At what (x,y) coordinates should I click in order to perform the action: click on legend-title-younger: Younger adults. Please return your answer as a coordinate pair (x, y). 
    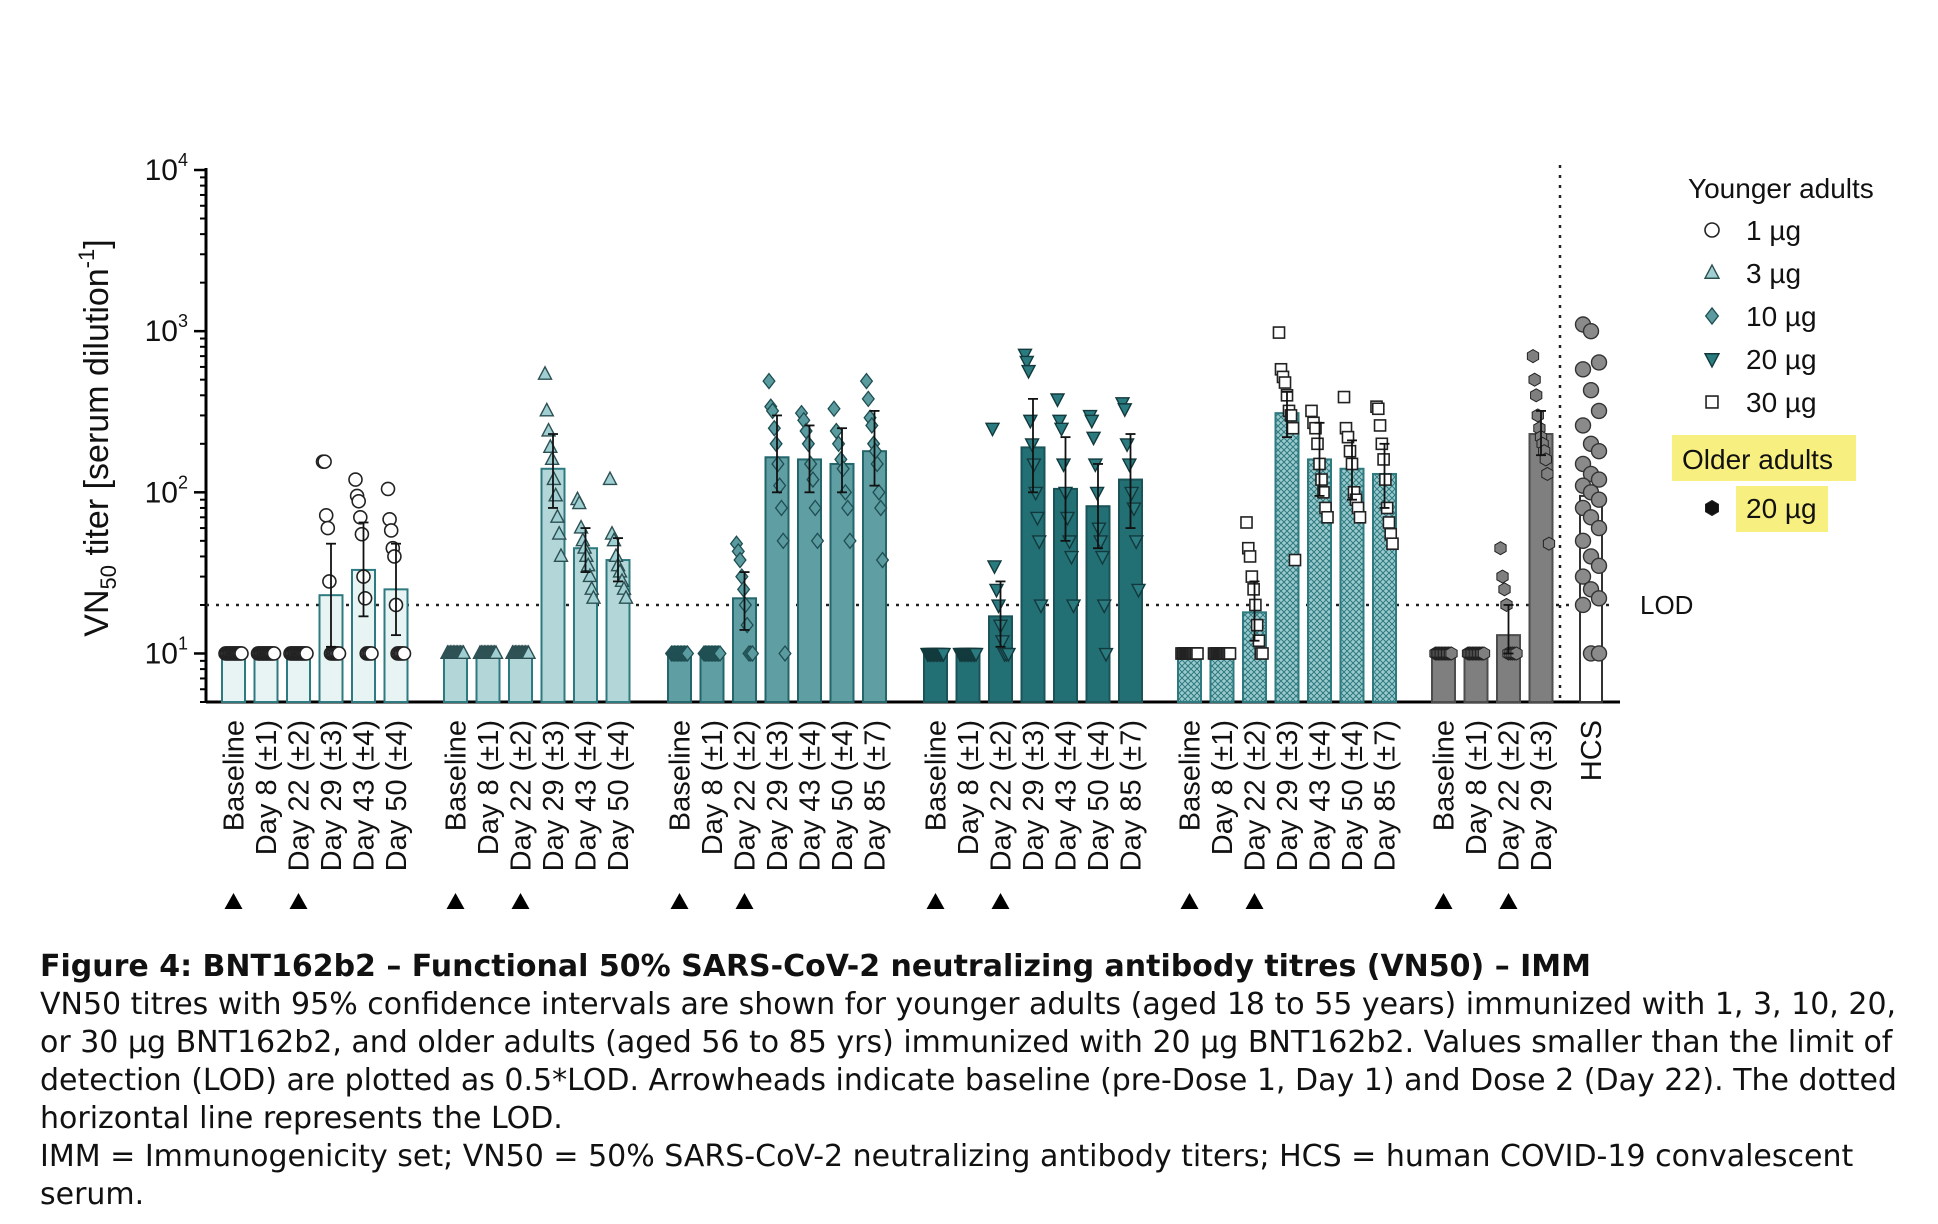
    Looking at the image, I should click on (1781, 188).